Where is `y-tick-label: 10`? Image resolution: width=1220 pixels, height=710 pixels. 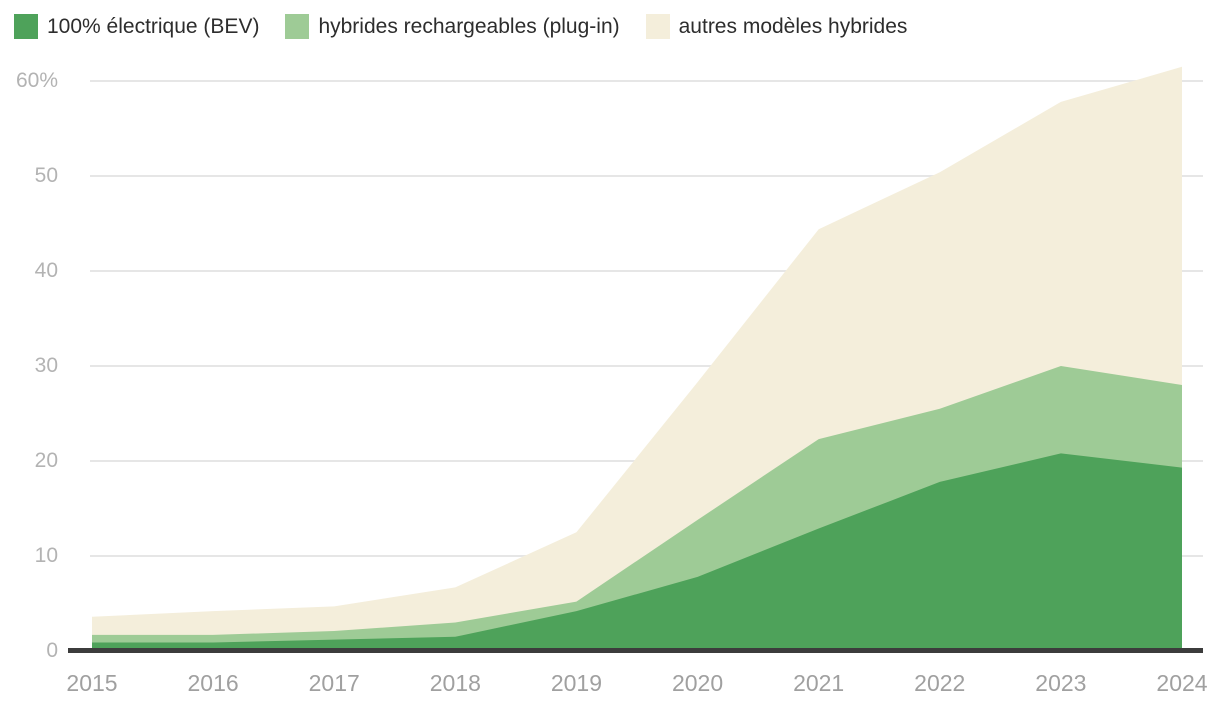 y-tick-label: 10 is located at coordinates (46, 555).